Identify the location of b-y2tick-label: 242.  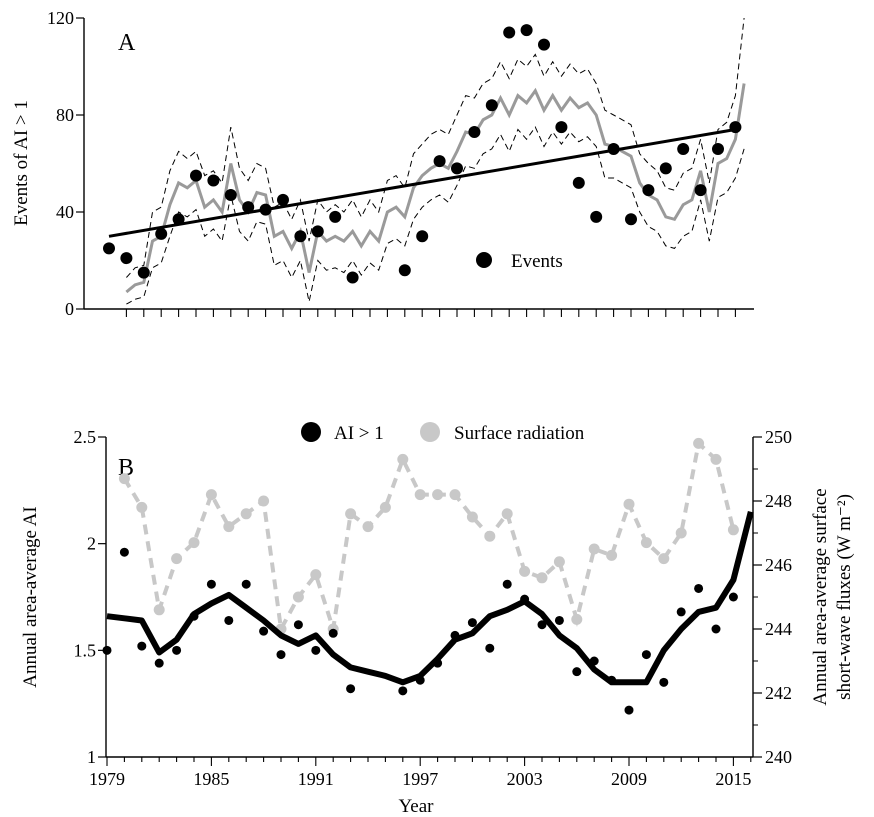
(778, 693).